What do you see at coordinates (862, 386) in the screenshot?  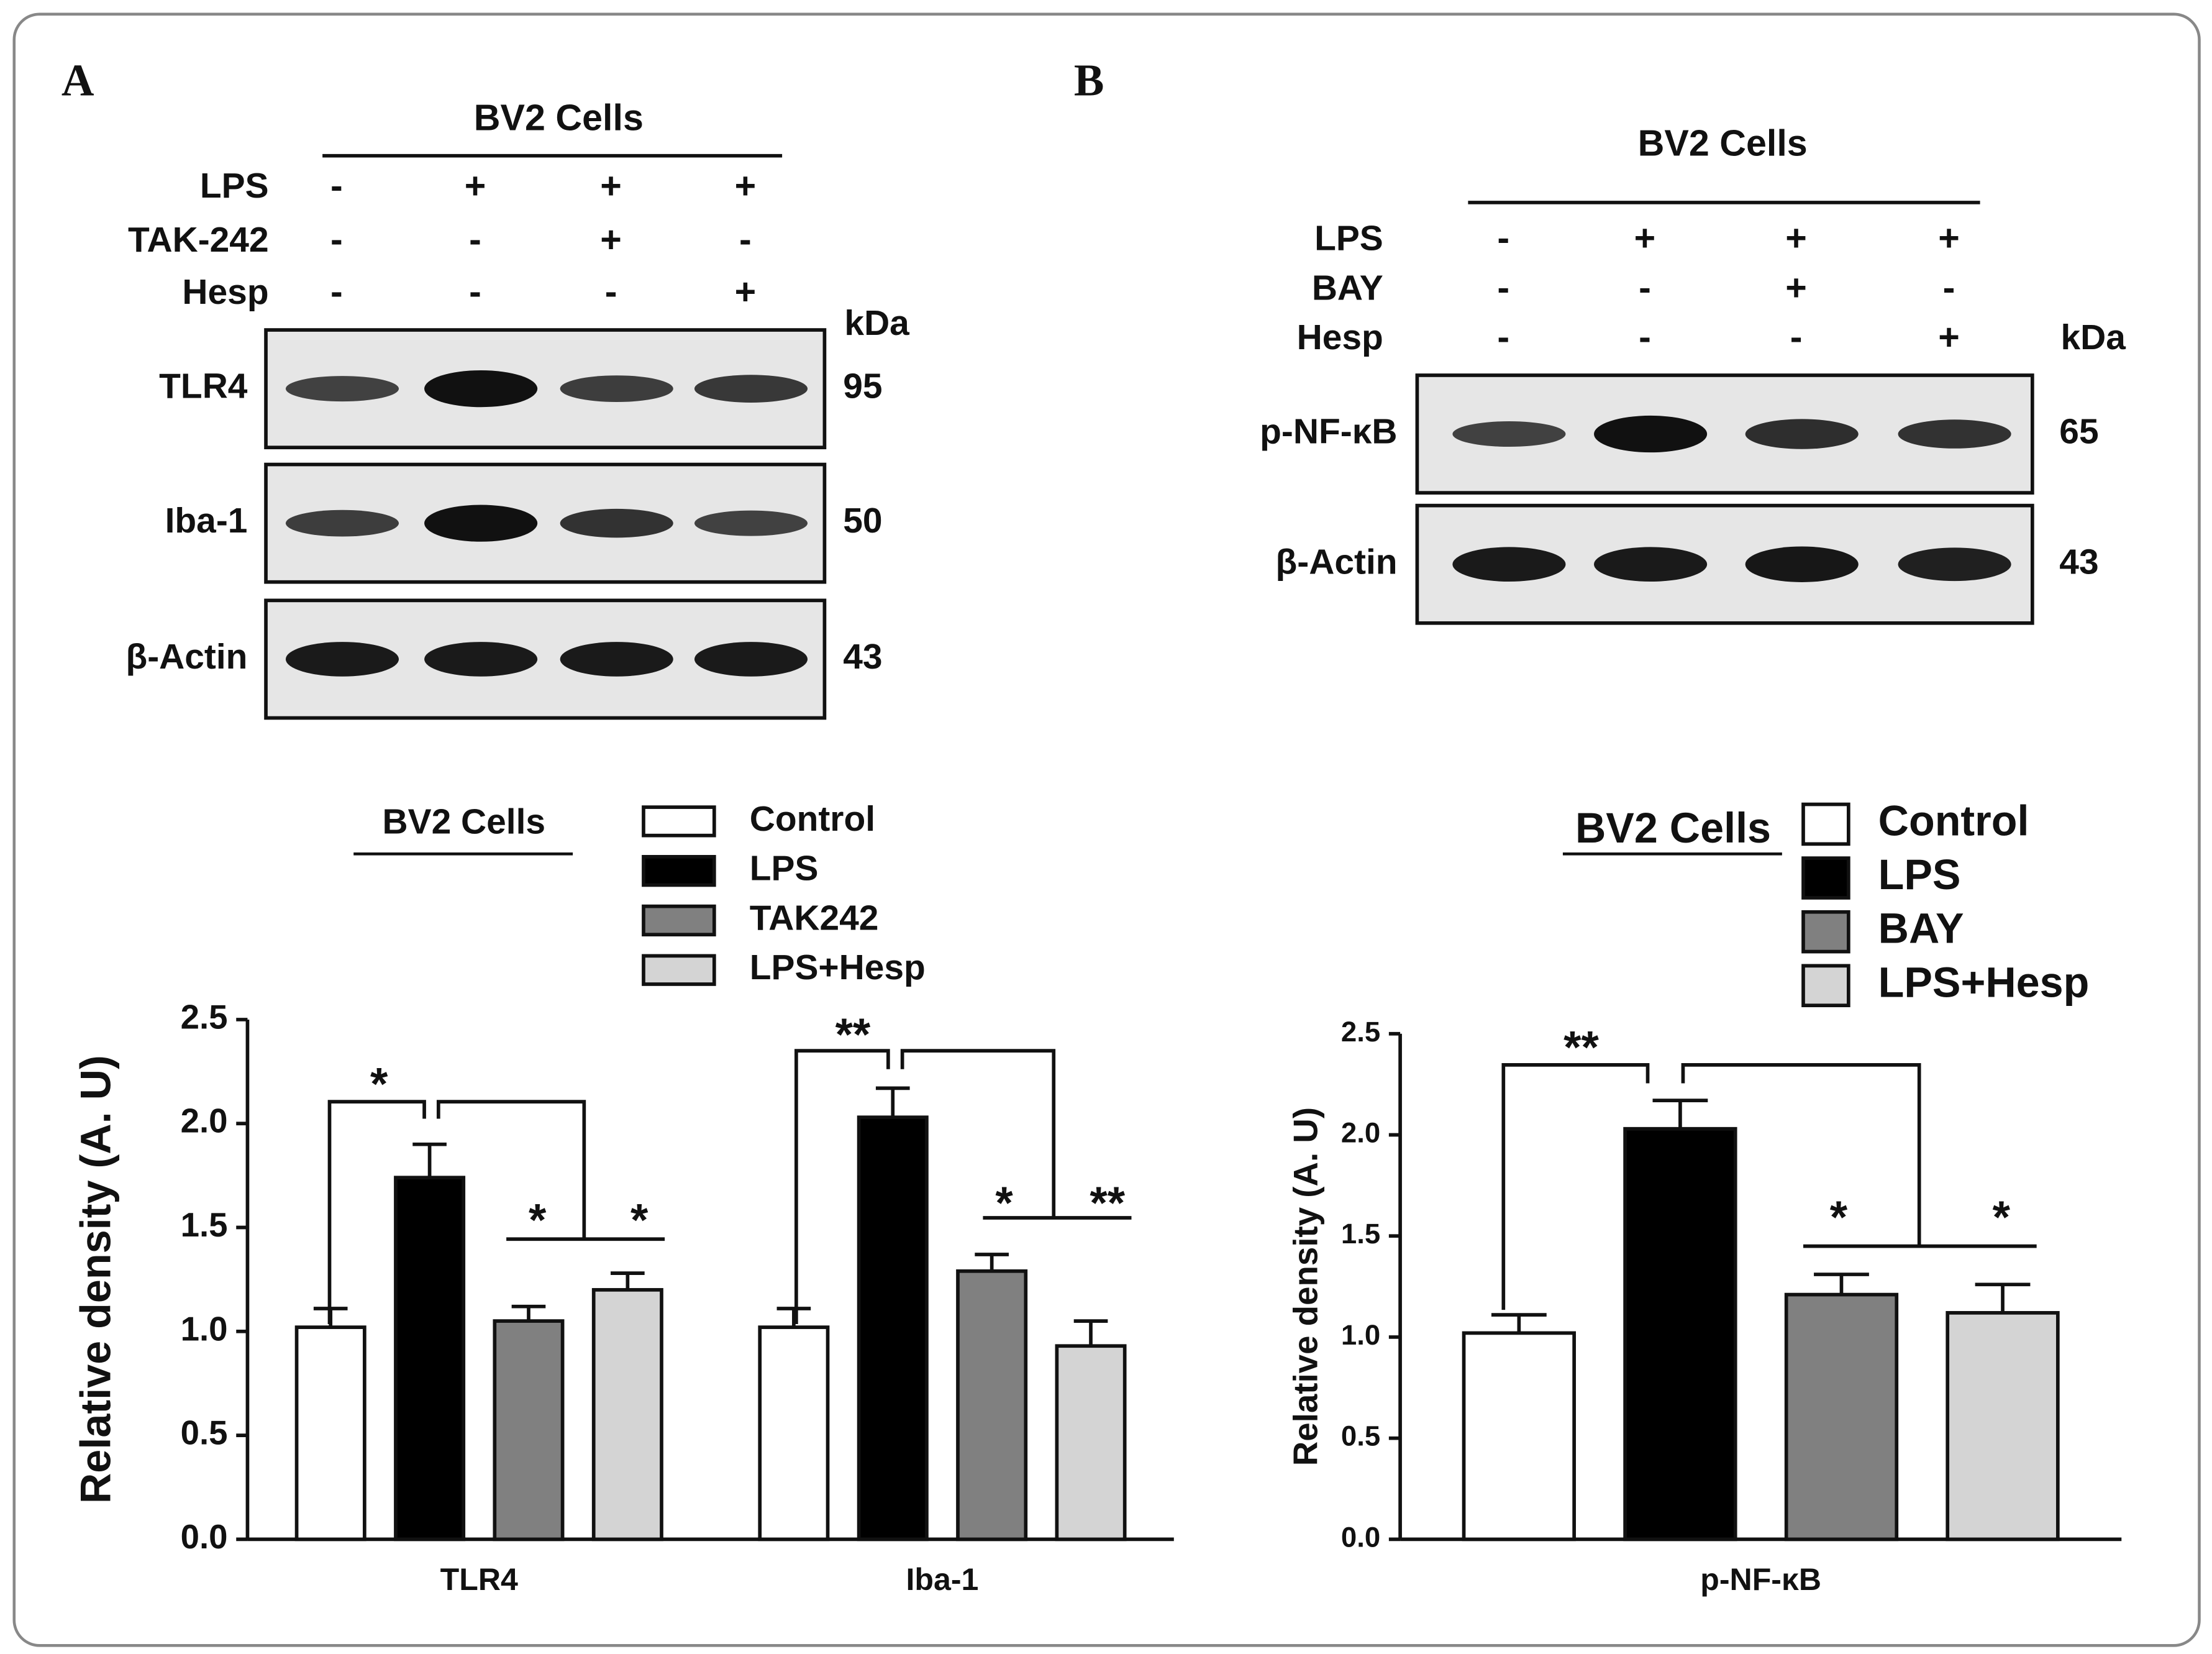 I see `kda-value: 95` at bounding box center [862, 386].